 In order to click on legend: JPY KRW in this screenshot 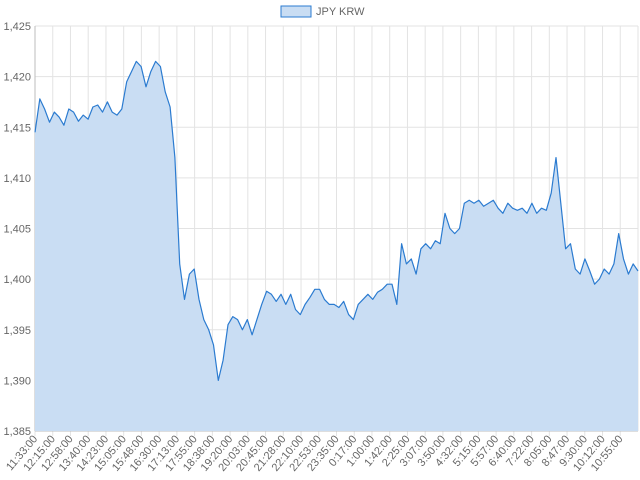, I will do `click(322, 11)`.